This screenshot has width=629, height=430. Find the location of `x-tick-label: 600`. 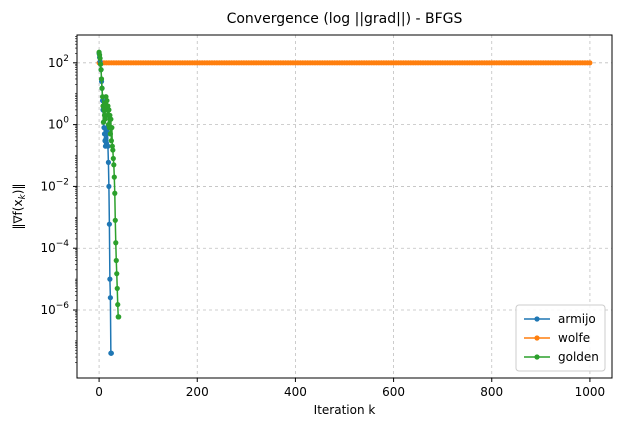

x-tick-label: 600 is located at coordinates (393, 392).